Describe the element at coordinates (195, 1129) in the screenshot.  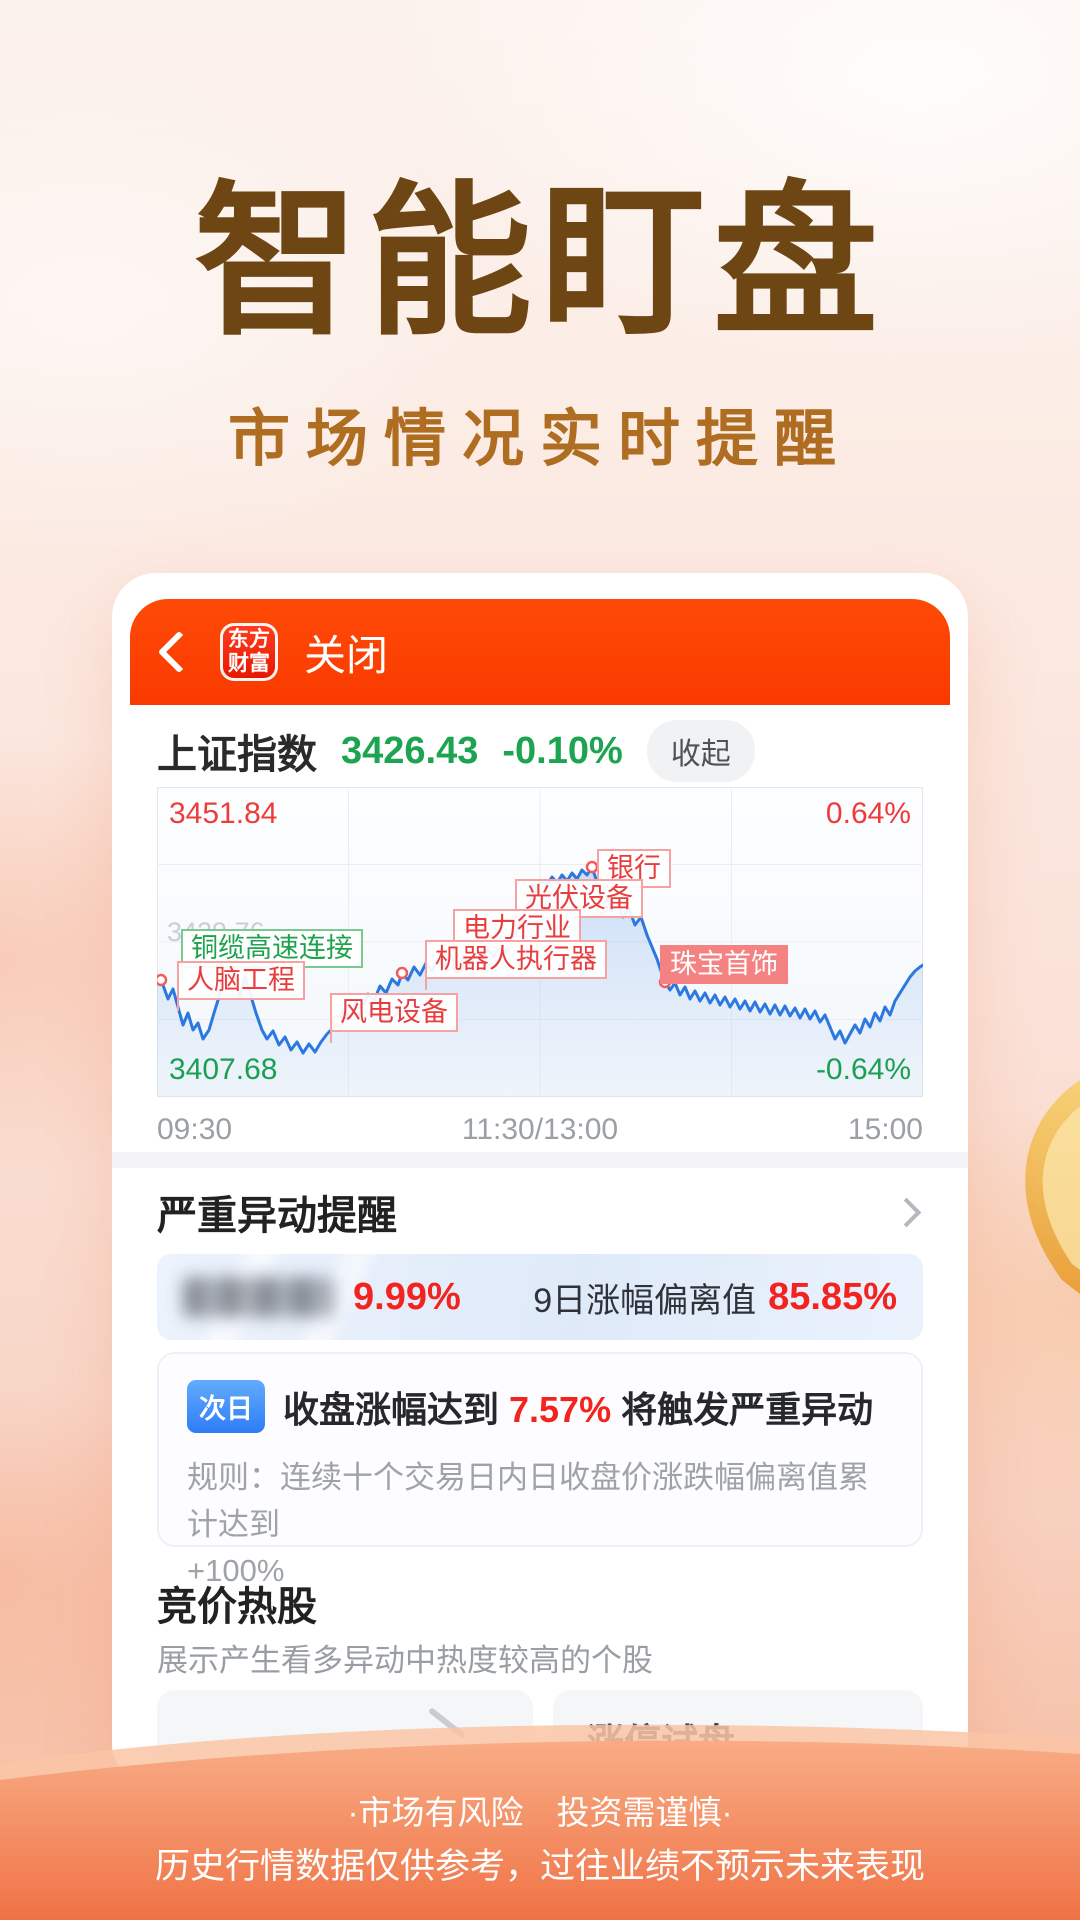
I see `time-open: 09:30` at that location.